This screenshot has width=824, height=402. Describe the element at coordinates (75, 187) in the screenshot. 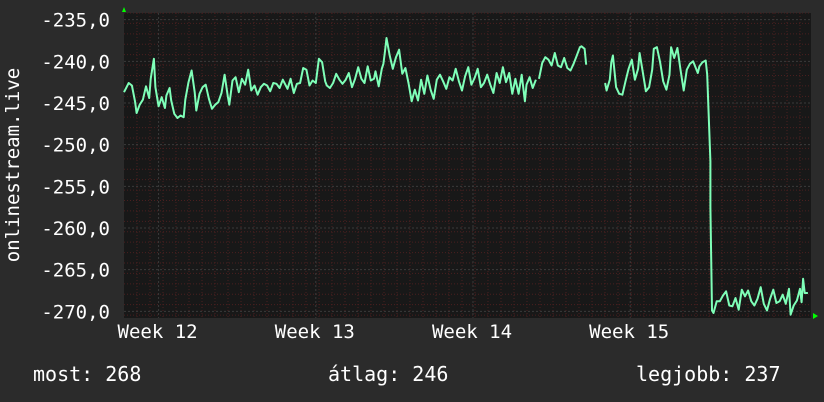

I see `y-tick-label: -255,0` at that location.